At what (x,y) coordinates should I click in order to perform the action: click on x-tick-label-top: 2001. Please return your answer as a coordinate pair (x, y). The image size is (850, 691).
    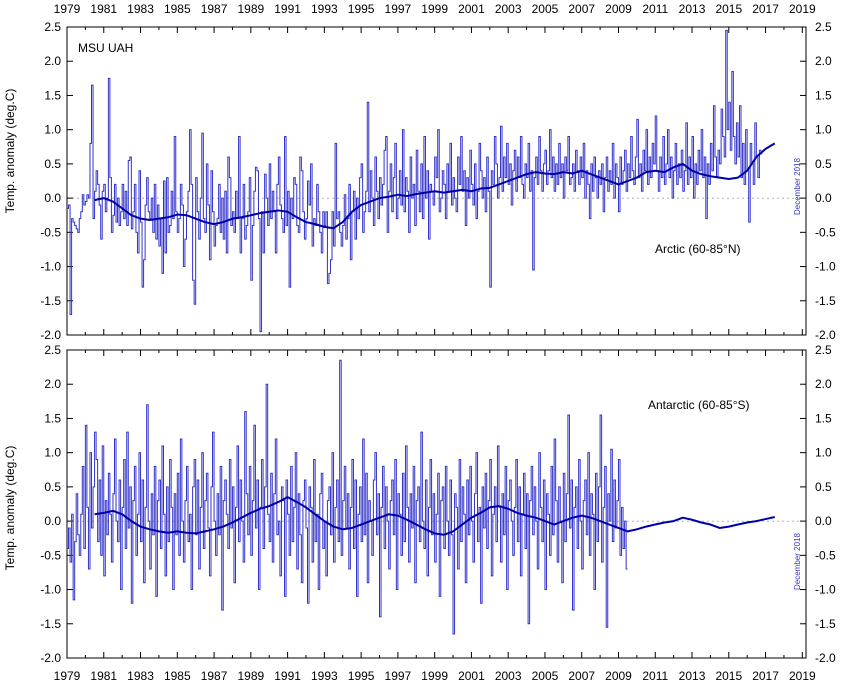
    Looking at the image, I should click on (471, 9).